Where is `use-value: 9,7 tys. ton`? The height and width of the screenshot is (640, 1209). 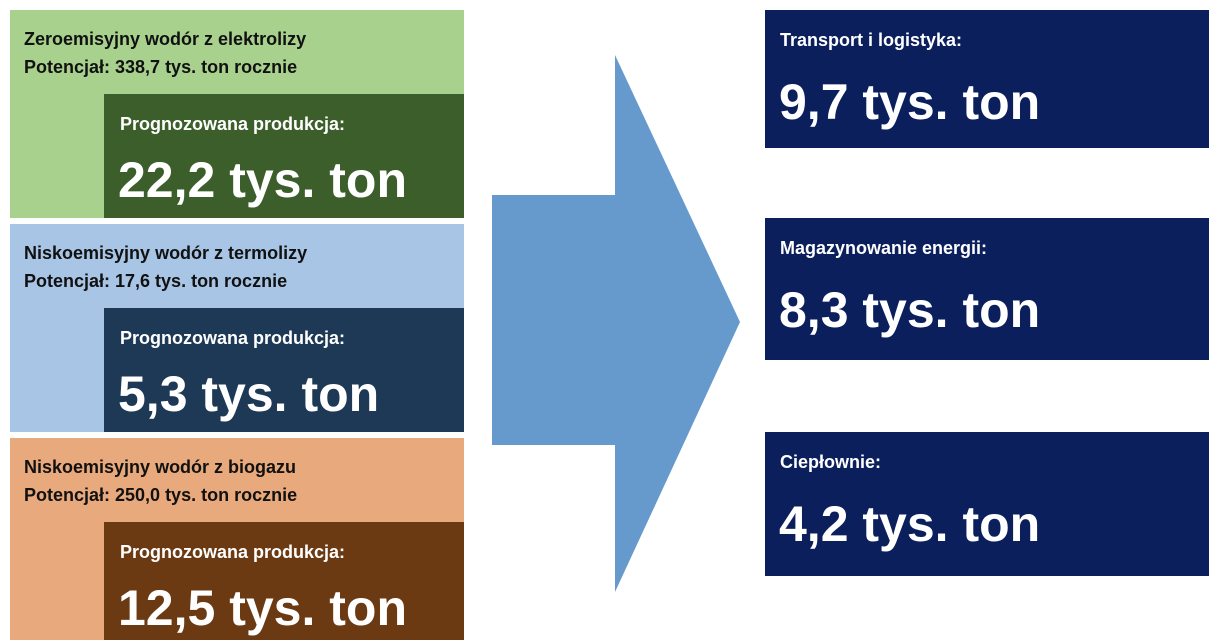
use-value: 9,7 tys. ton is located at coordinates (910, 102).